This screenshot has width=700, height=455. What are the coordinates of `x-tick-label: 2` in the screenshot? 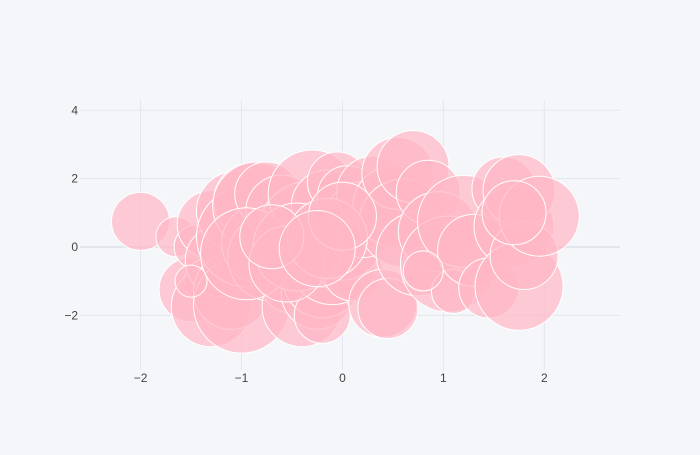 It's located at (544, 378).